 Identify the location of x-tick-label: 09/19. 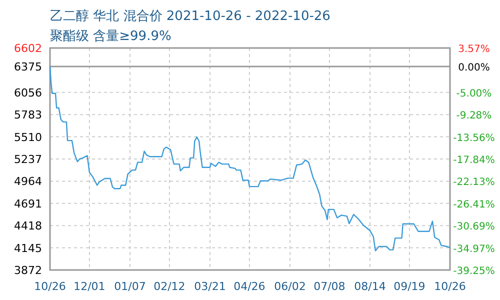
(410, 286).